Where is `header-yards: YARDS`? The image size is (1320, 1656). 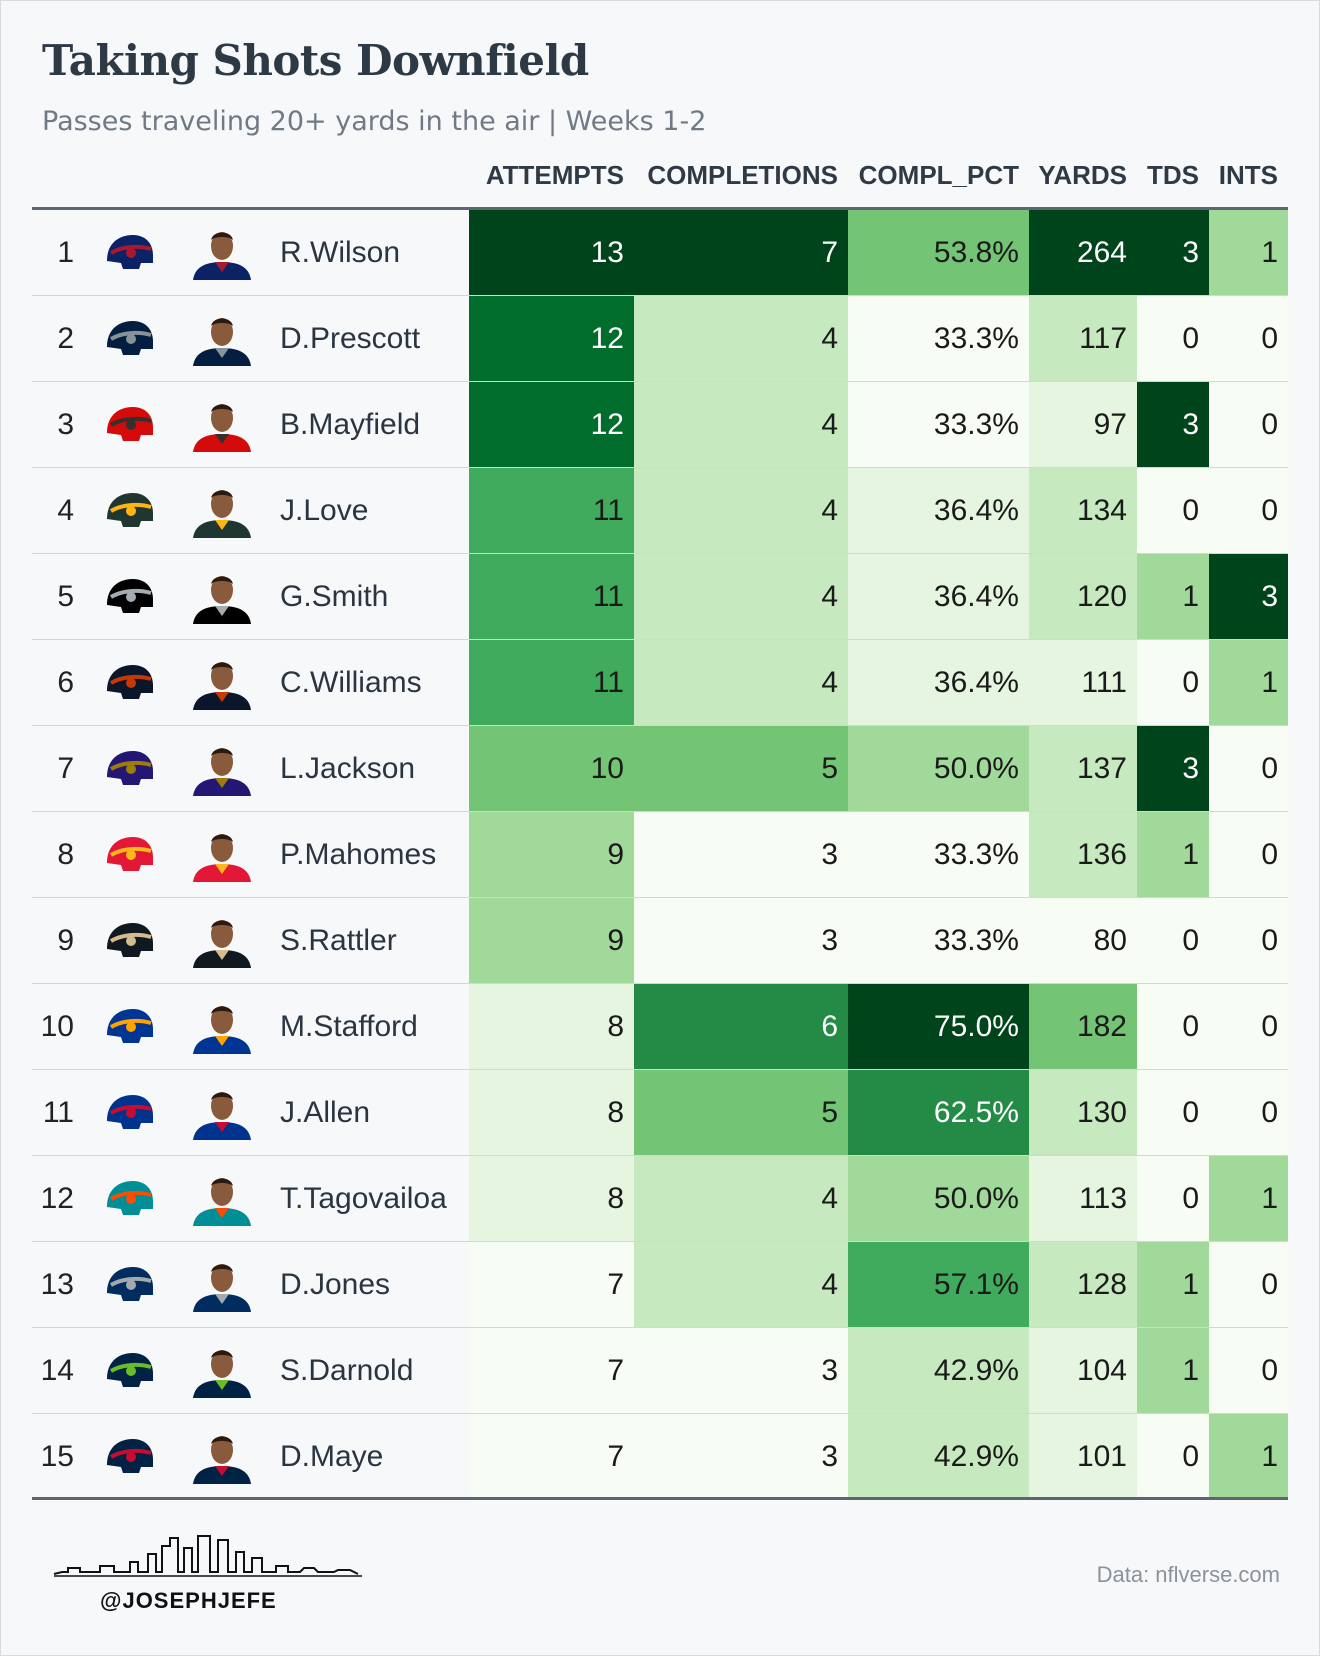
header-yards: YARDS is located at coordinates (1082, 175).